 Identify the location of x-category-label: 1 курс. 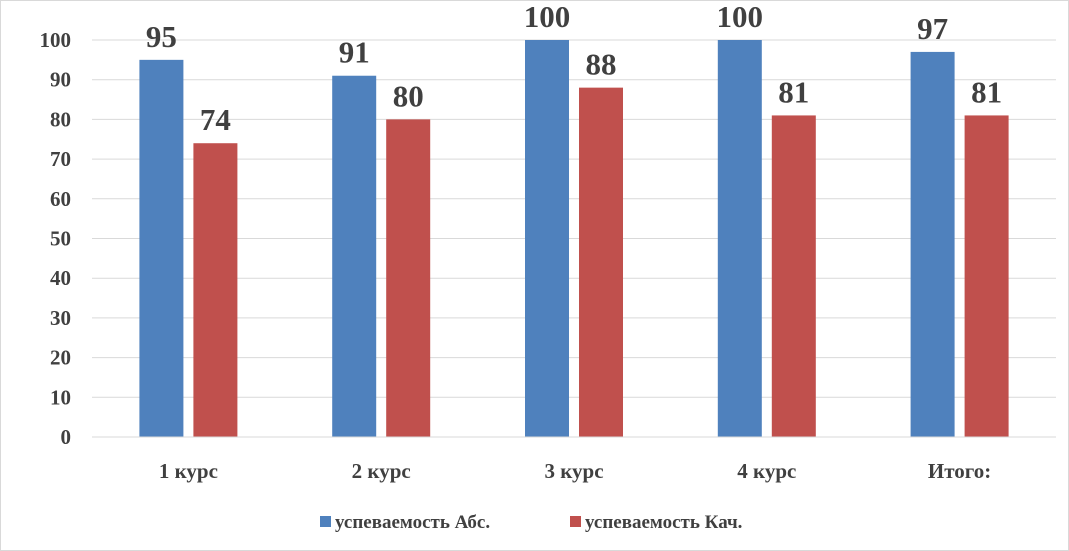
(188, 471).